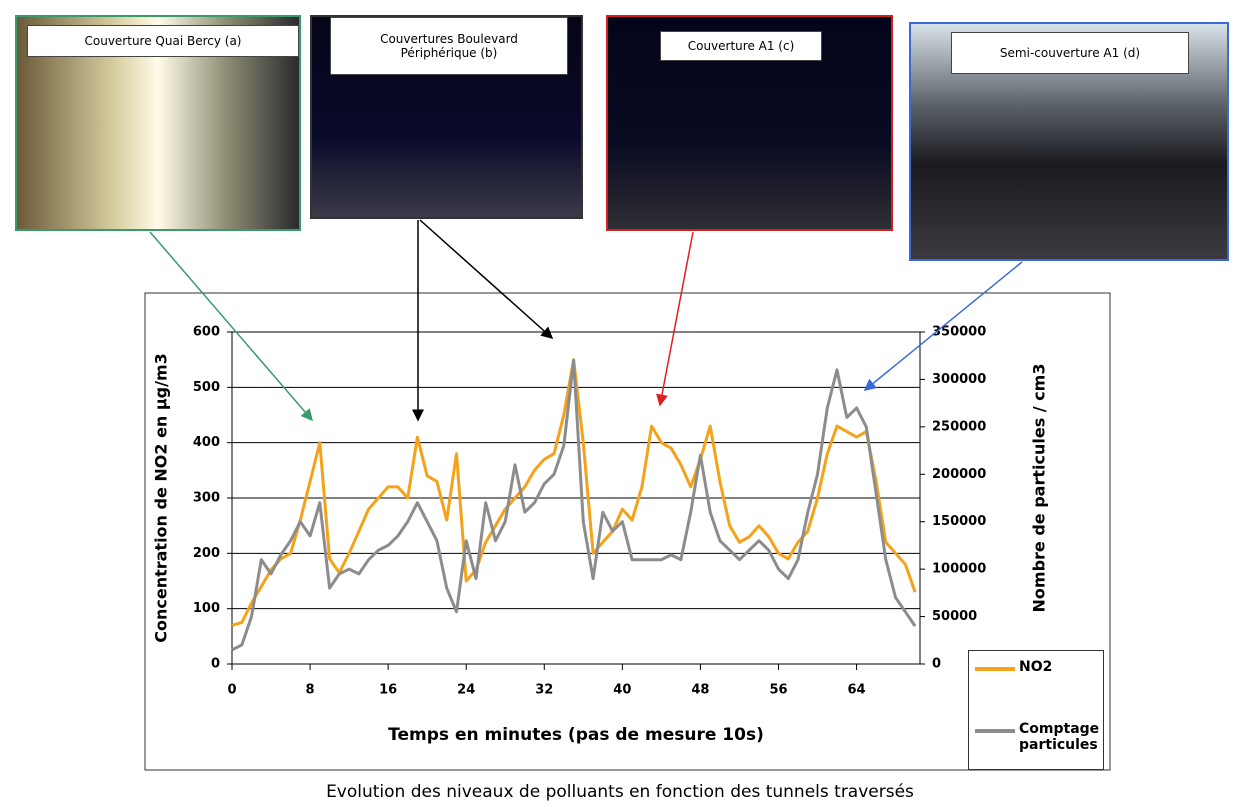  I want to click on x-tick-label: 24, so click(466, 690).